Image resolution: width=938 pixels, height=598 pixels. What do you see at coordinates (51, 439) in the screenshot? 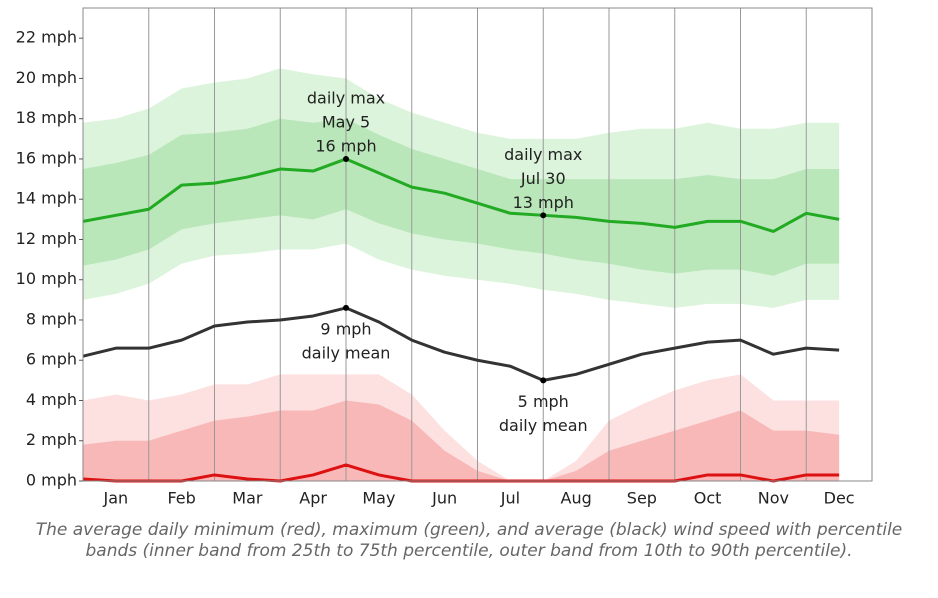
I see `y-tick-label: 2 mph` at bounding box center [51, 439].